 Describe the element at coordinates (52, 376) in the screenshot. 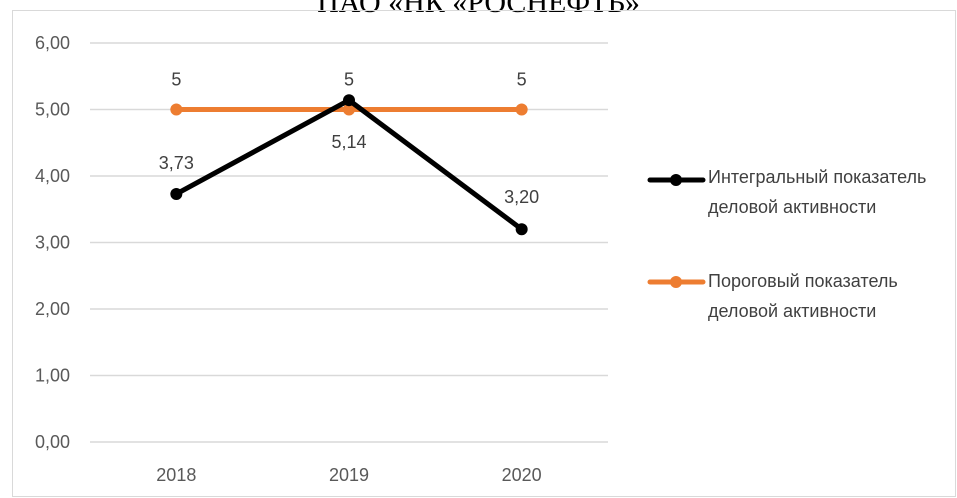

I see `y-tick-label: 1,00` at that location.